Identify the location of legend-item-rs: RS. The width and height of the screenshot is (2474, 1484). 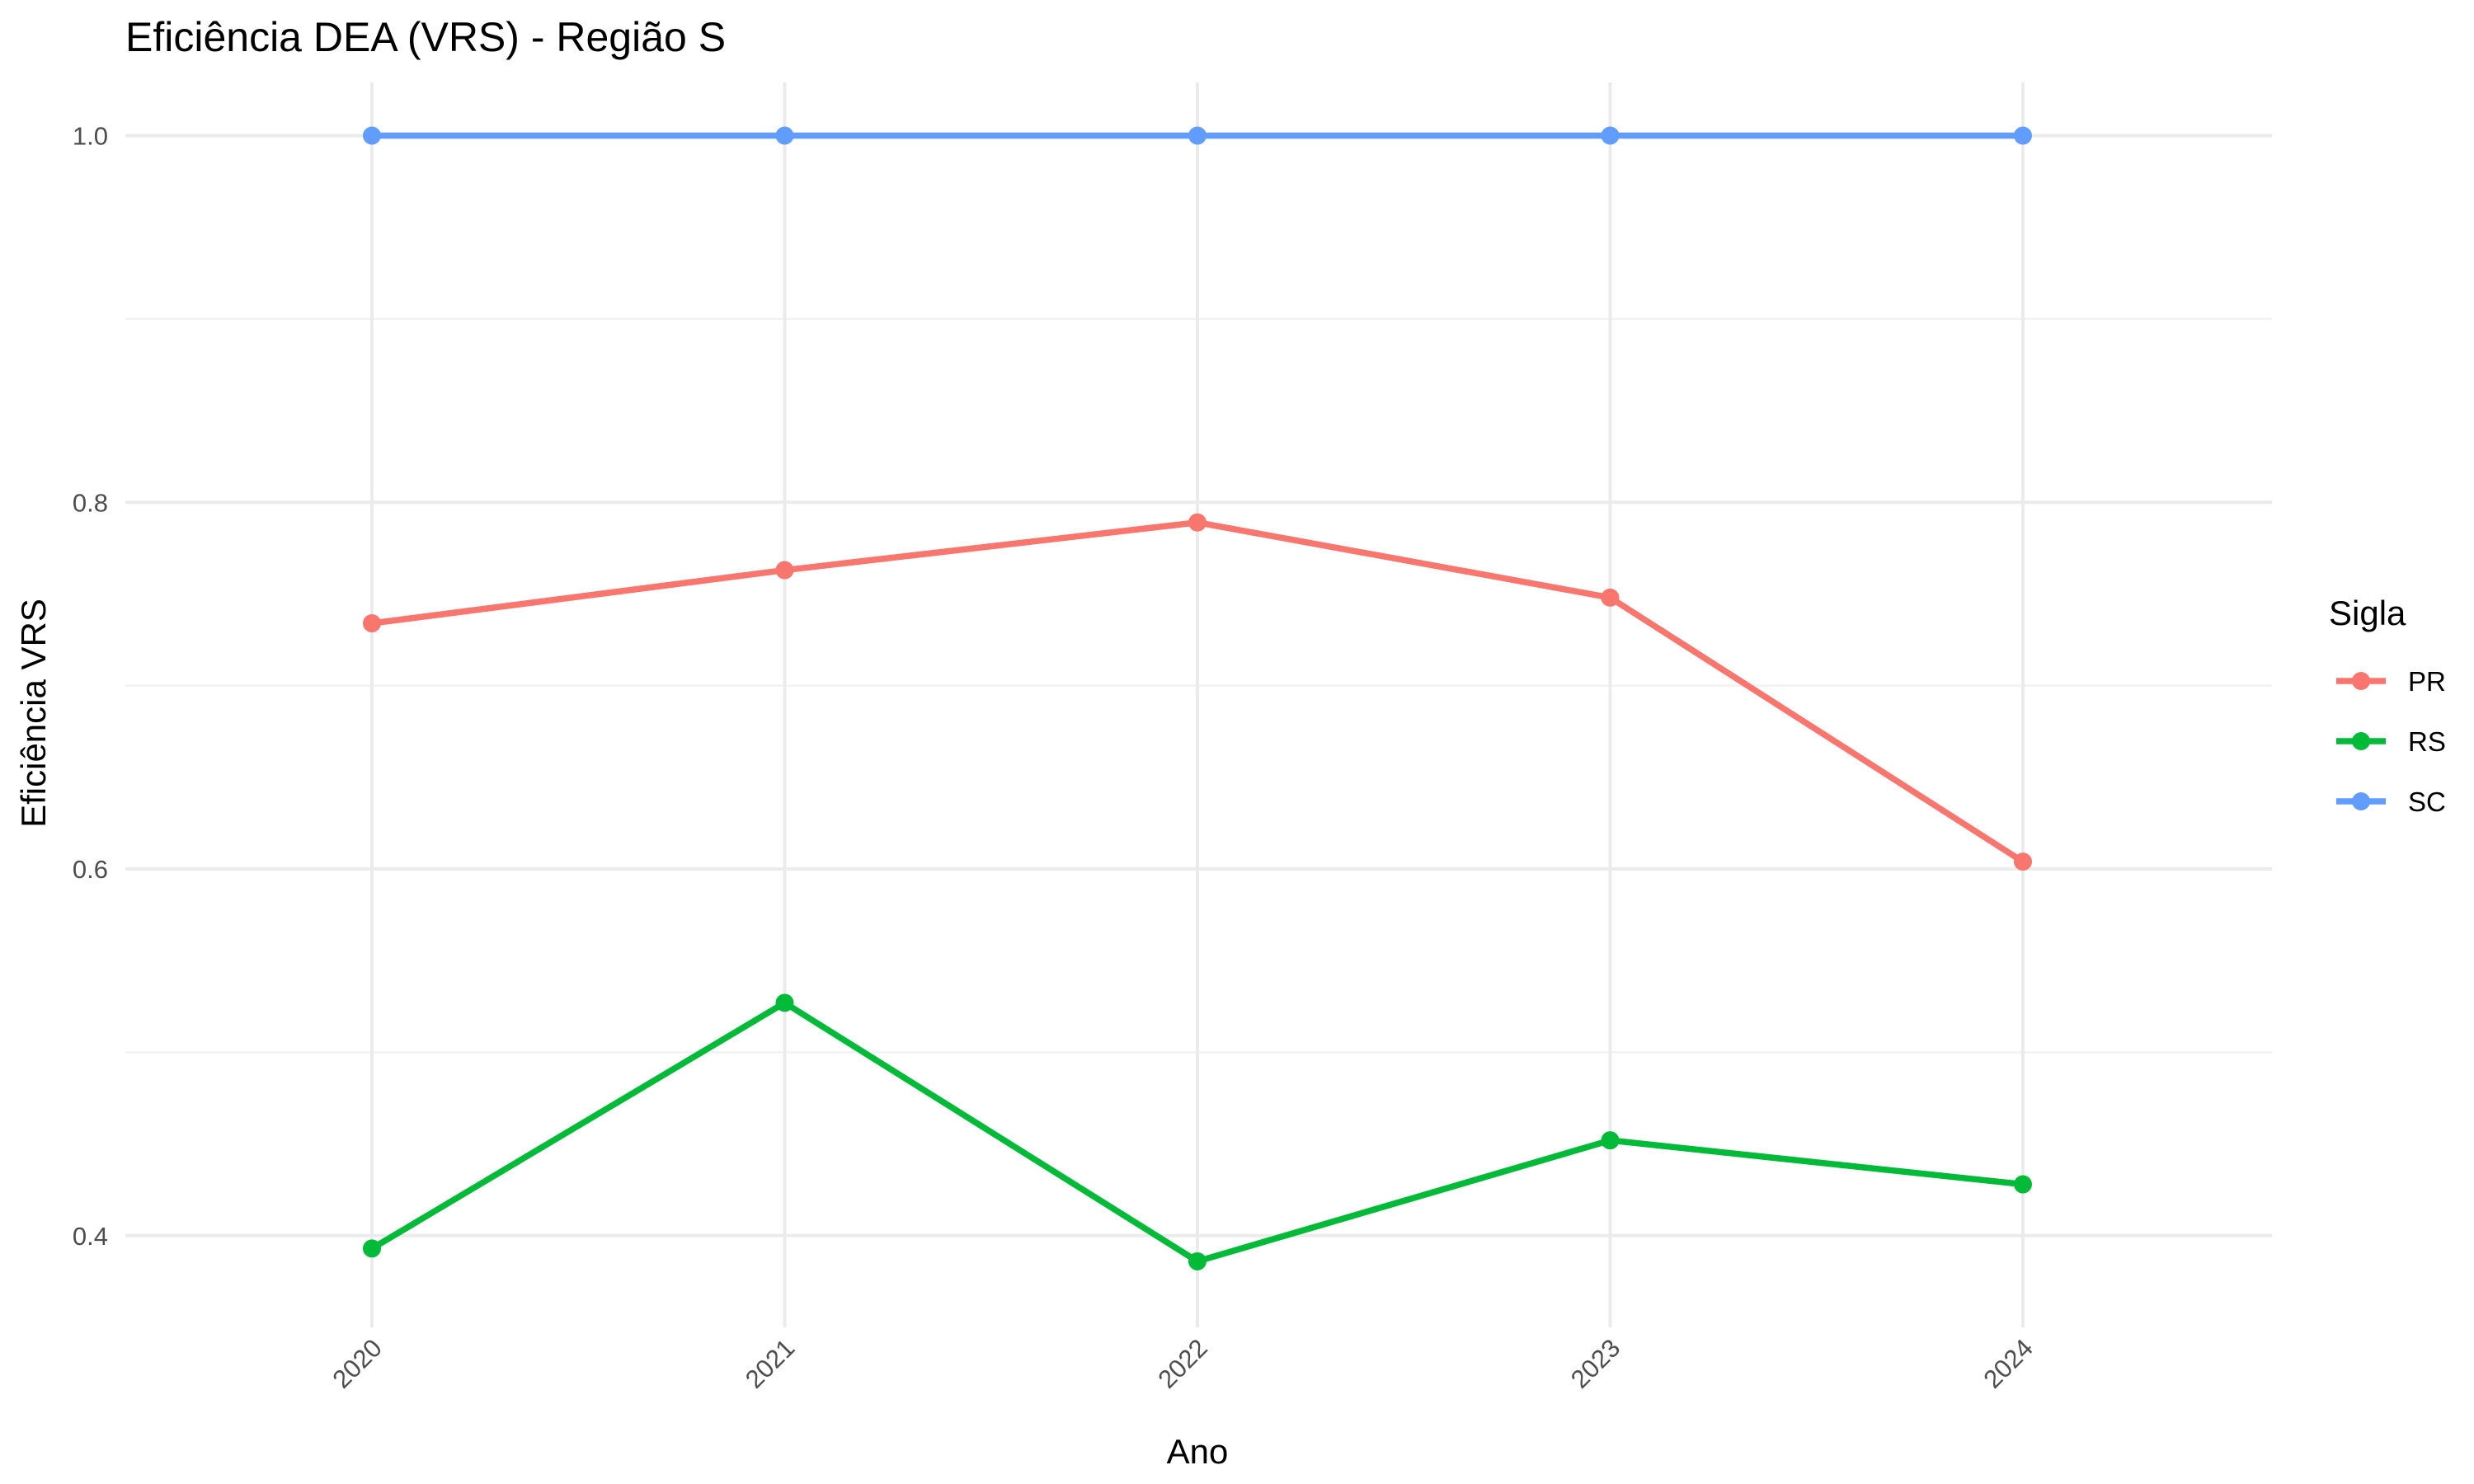
(2391, 741).